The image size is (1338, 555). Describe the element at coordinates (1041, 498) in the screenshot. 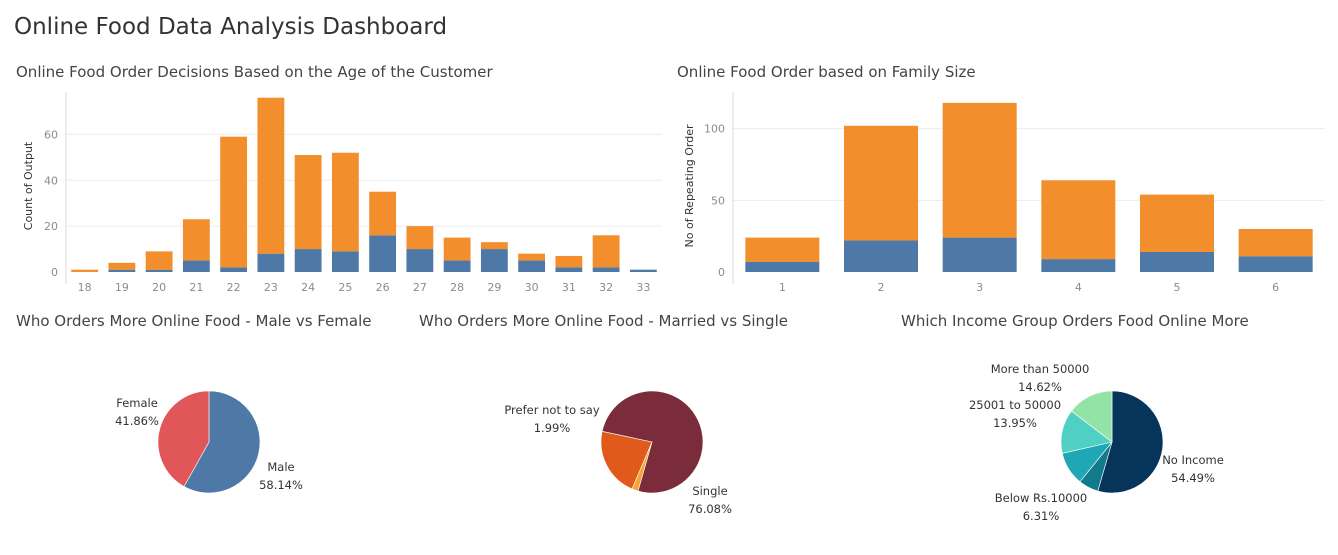

I see `income-slice-label: Below Rs.10000` at that location.